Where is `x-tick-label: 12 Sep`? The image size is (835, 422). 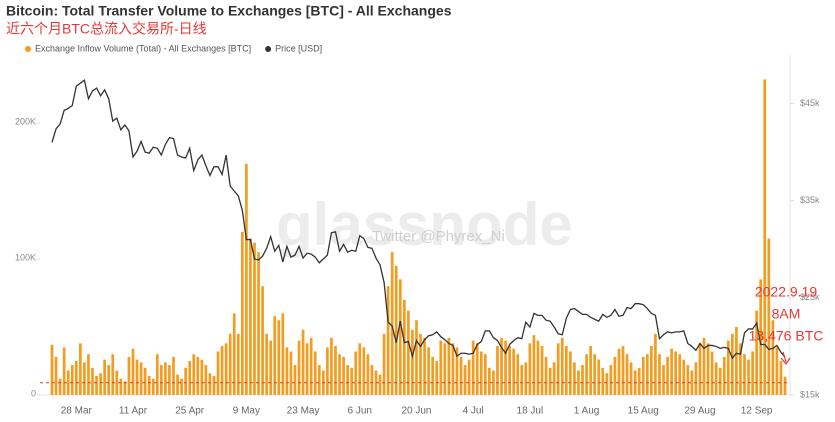
x-tick-label: 12 Sep is located at coordinates (757, 411).